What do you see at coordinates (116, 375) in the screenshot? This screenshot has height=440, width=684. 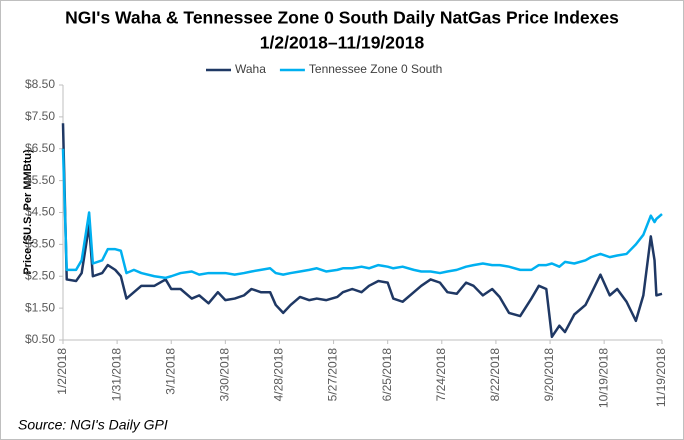 I see `x-tick-label: 1/31/2018` at bounding box center [116, 375].